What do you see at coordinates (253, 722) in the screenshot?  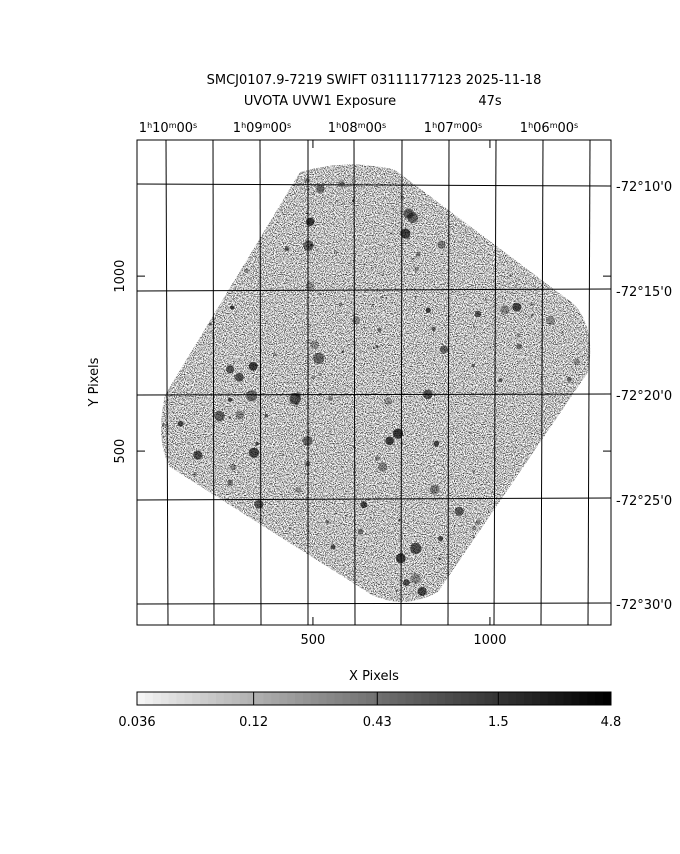 I see `colorbar-tick-label: 0.12` at bounding box center [253, 722].